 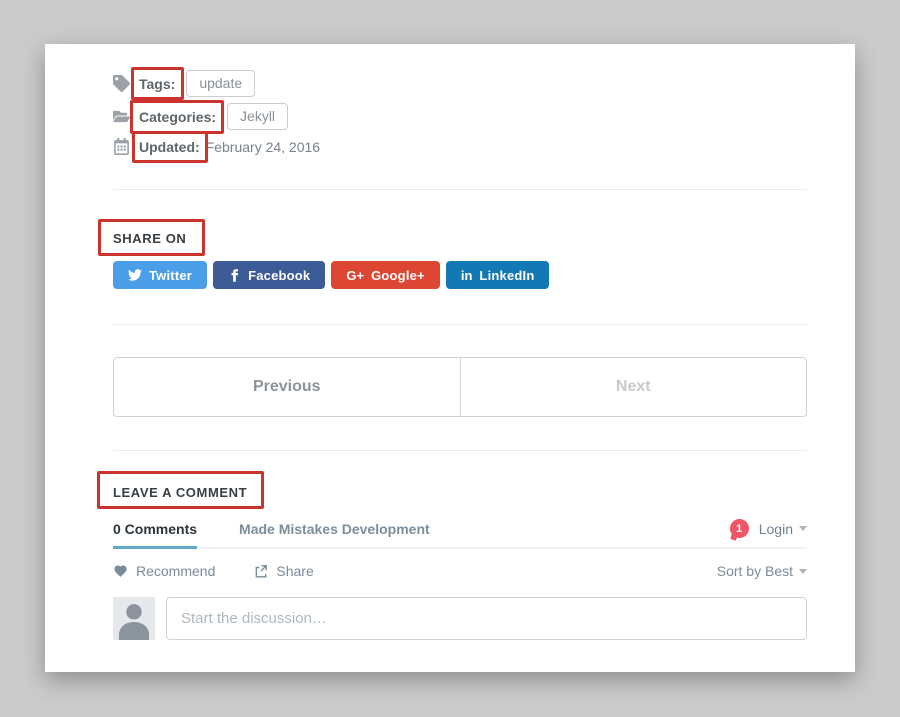 What do you see at coordinates (221, 83) in the screenshot?
I see `tag-pill: update` at bounding box center [221, 83].